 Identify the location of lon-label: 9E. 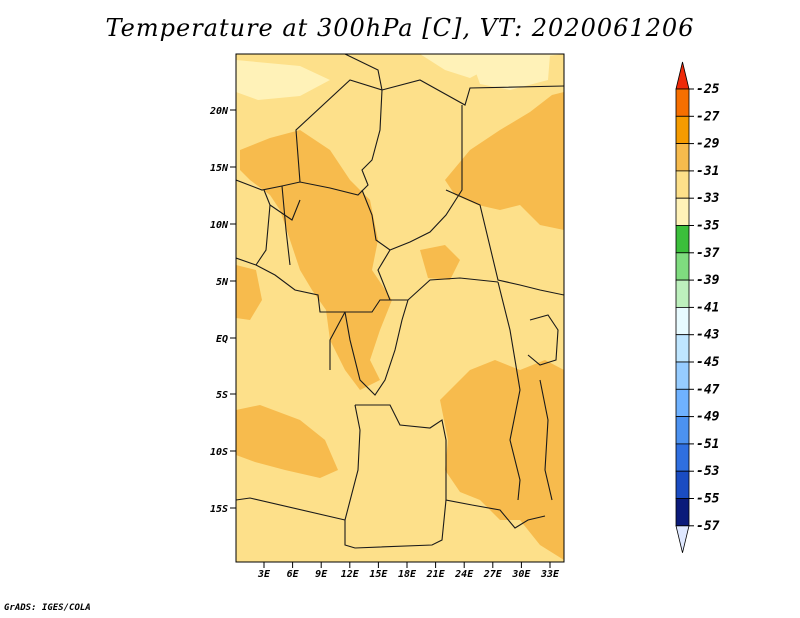
(321, 574).